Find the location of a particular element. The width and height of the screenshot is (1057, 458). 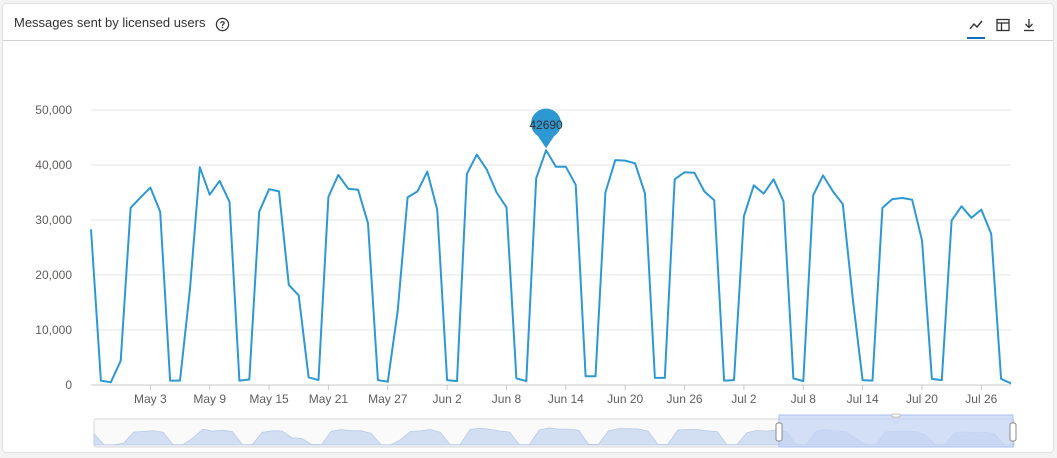

x-tick-label: Jun 20 is located at coordinates (625, 399).